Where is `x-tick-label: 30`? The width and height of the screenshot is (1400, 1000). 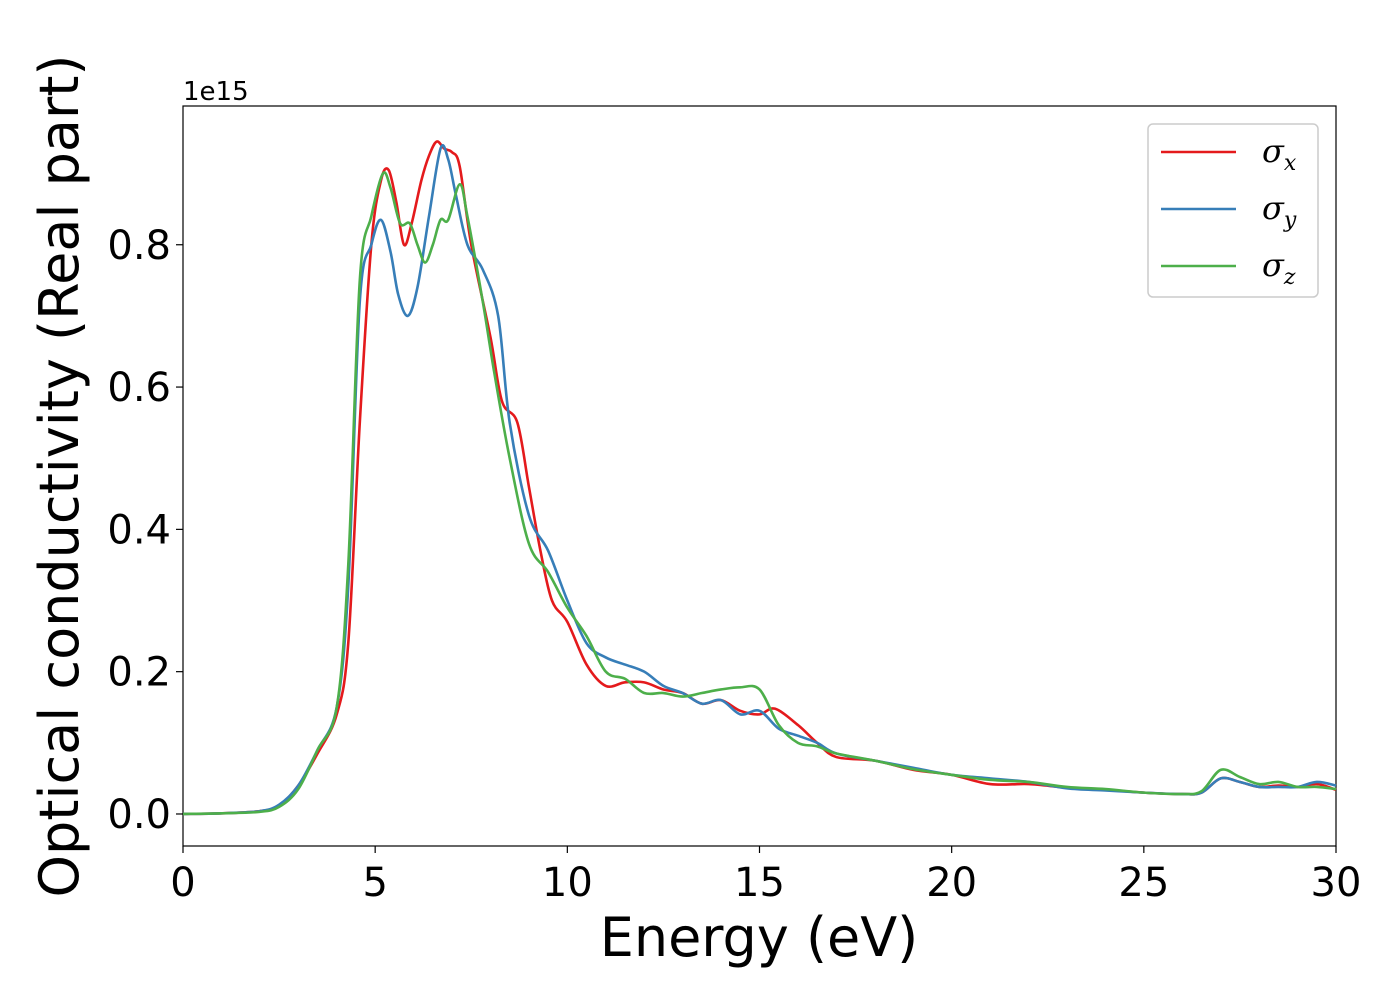 x-tick-label: 30 is located at coordinates (1336, 883).